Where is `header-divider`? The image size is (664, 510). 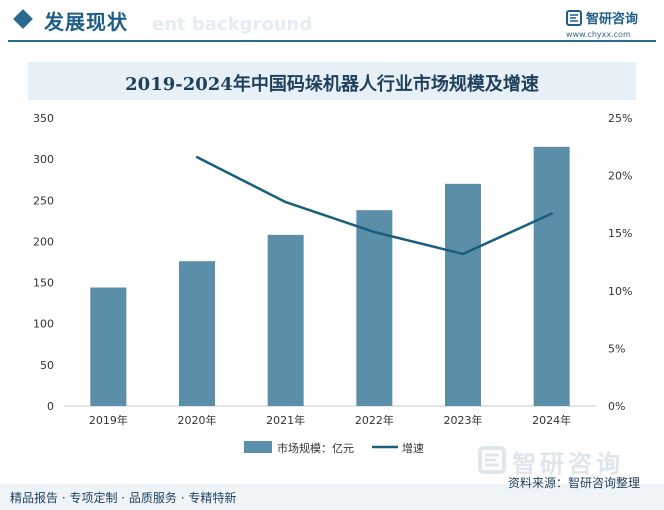
header-divider is located at coordinates (332, 41).